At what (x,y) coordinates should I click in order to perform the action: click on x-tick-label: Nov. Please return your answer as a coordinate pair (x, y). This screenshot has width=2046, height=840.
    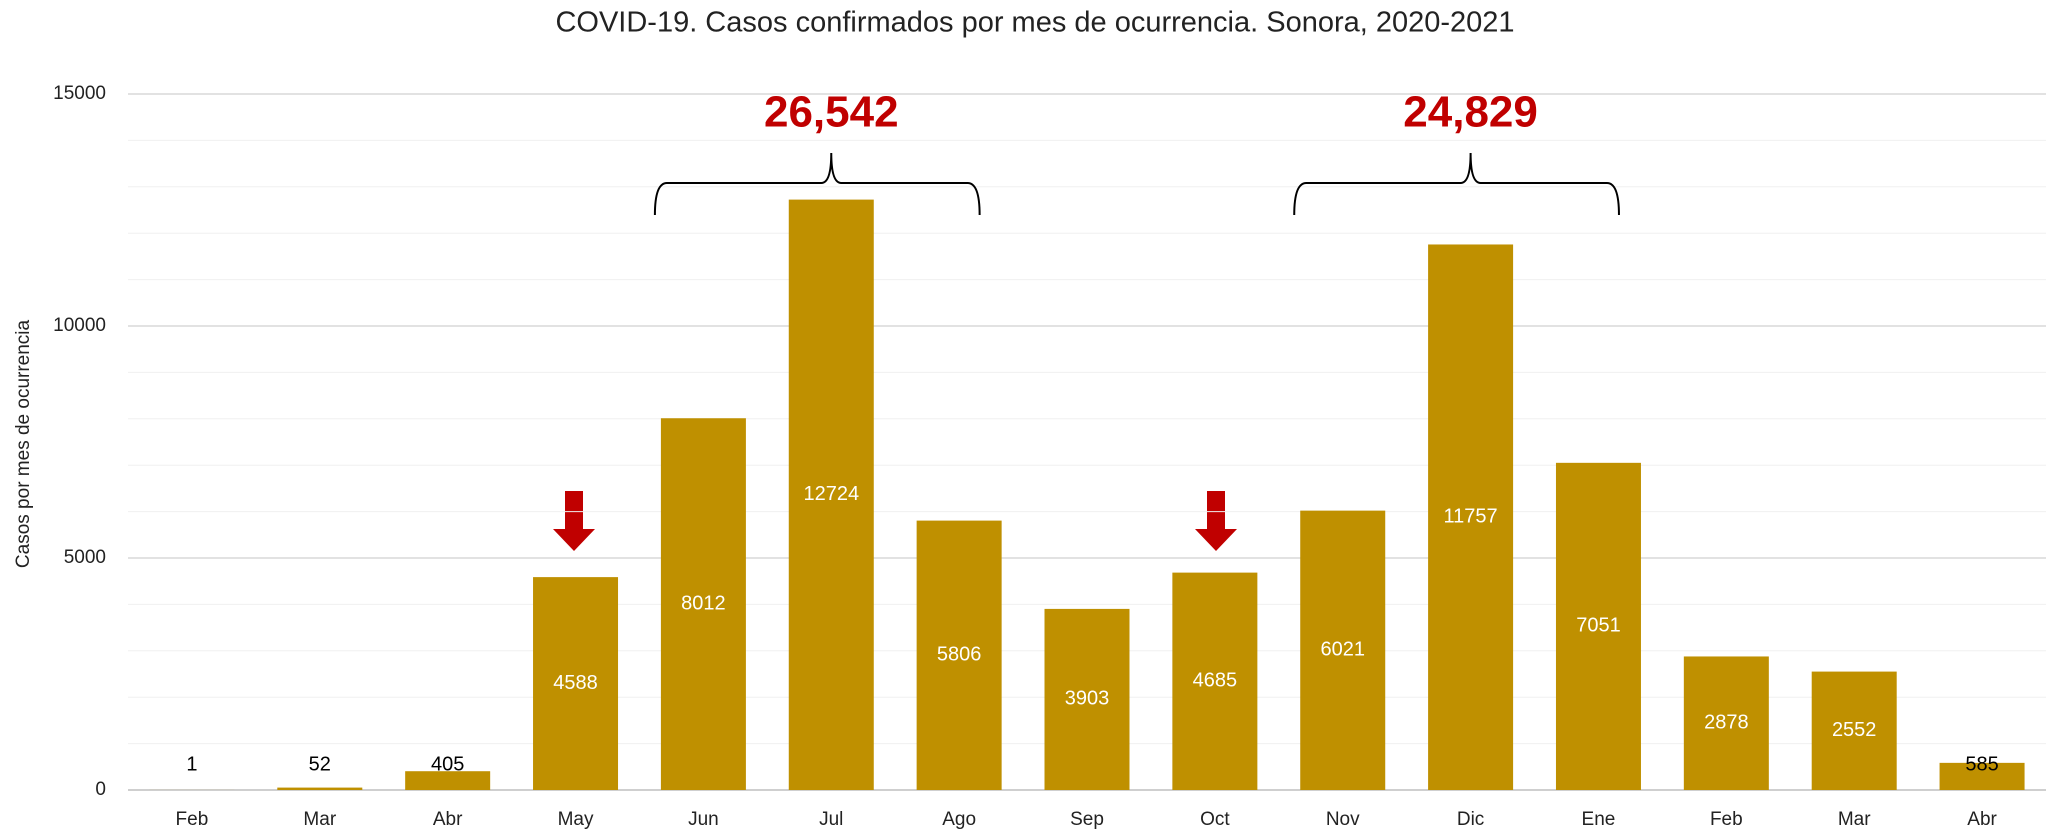
    Looking at the image, I should click on (1343, 819).